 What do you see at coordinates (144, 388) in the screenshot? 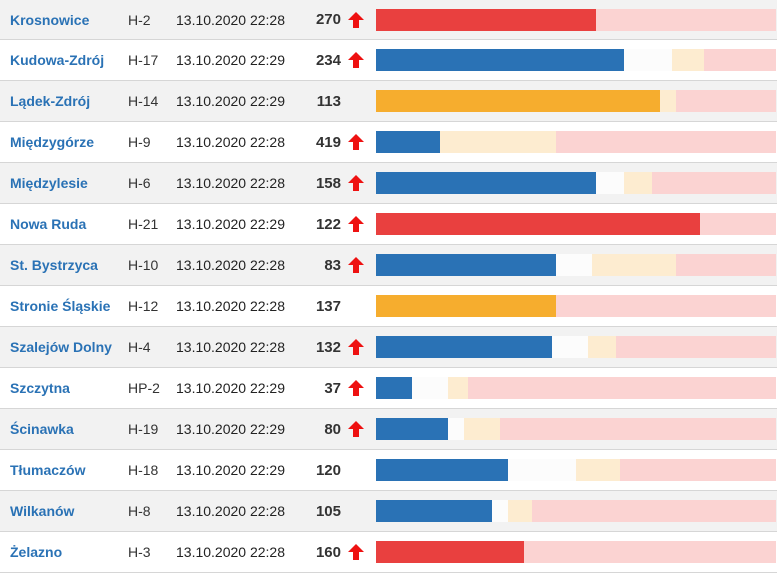
I see `station-code: HP-2` at bounding box center [144, 388].